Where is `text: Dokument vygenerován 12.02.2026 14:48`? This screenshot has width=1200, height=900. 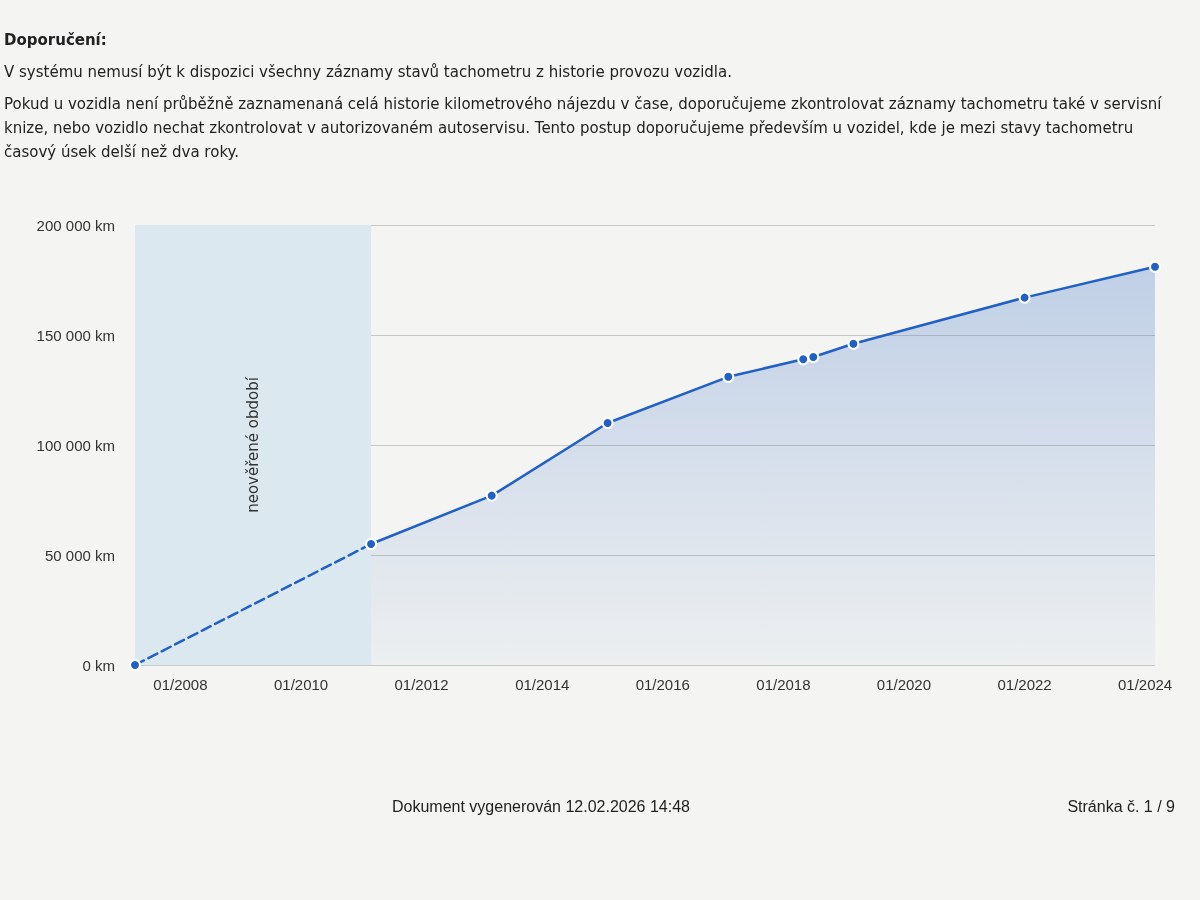
text: Dokument vygenerován 12.02.2026 14:48 is located at coordinates (541, 807).